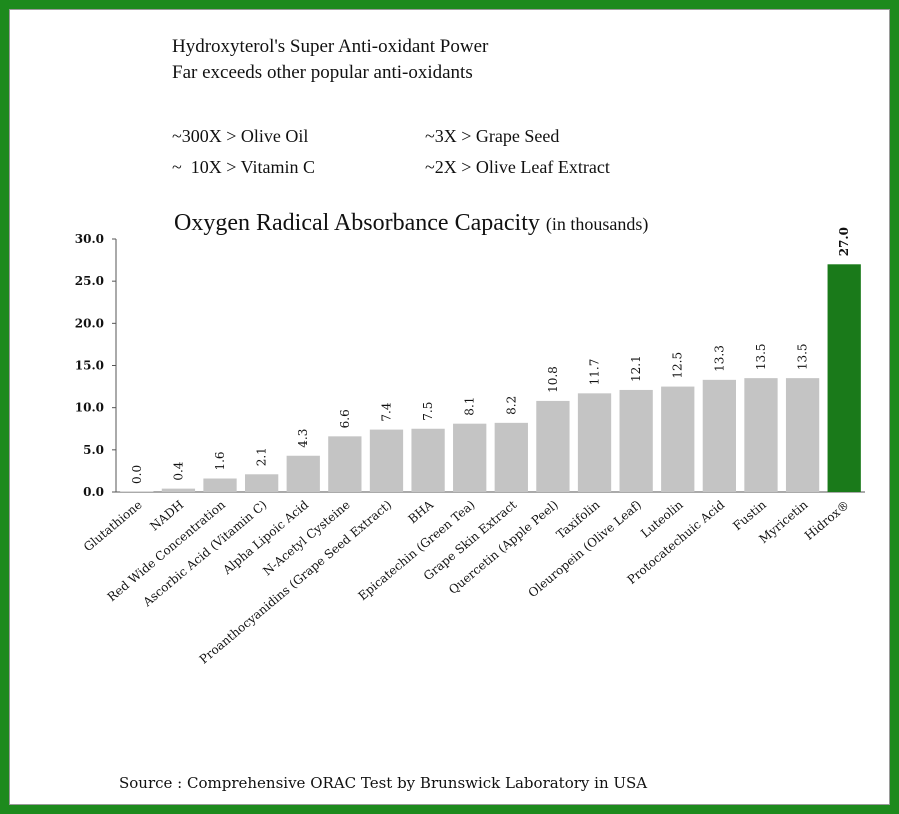 Image resolution: width=899 pixels, height=814 pixels. What do you see at coordinates (322, 72) in the screenshot?
I see `headline-line-2: Far exceeds other popular anti-oxidants` at bounding box center [322, 72].